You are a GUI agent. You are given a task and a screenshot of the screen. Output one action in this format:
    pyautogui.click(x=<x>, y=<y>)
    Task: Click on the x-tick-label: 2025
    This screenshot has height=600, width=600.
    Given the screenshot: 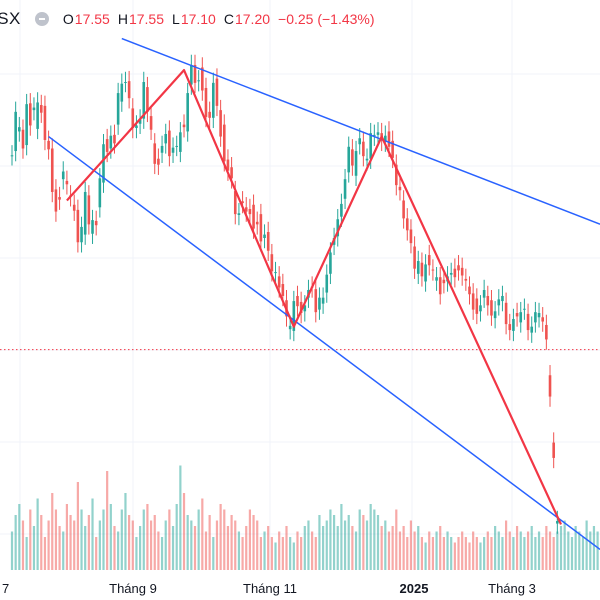 What is the action you would take?
    pyautogui.click(x=414, y=588)
    